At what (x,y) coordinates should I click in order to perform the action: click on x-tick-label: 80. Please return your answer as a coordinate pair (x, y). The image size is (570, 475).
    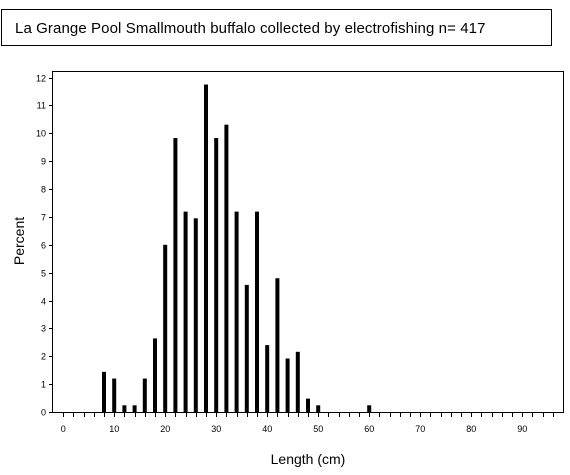
    Looking at the image, I should click on (471, 429).